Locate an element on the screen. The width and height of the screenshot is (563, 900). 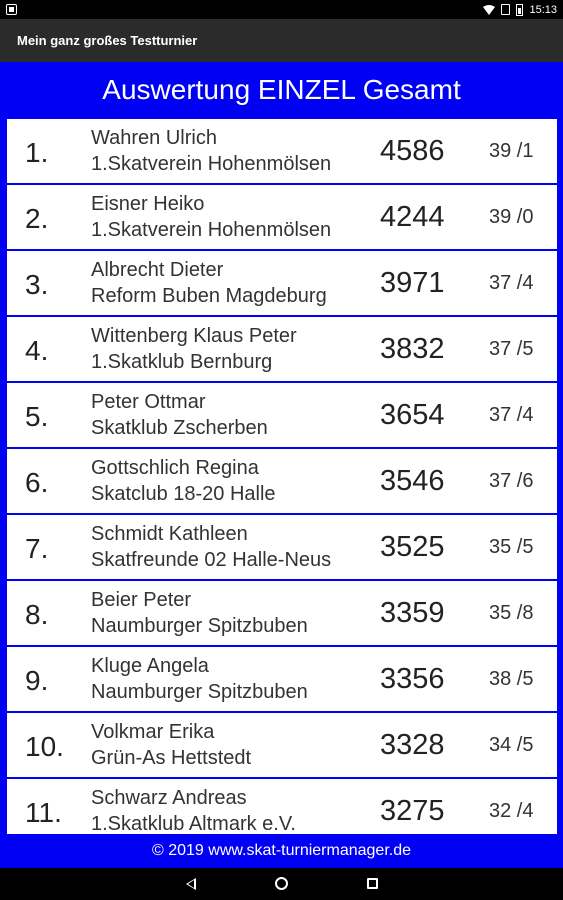
player-name: Kluge Angela is located at coordinates (150, 666).